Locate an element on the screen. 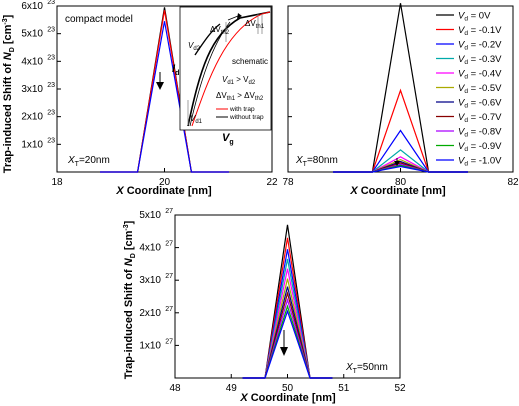 The image size is (519, 406). y-tick-exp-c-4: 27 is located at coordinates (169, 211).